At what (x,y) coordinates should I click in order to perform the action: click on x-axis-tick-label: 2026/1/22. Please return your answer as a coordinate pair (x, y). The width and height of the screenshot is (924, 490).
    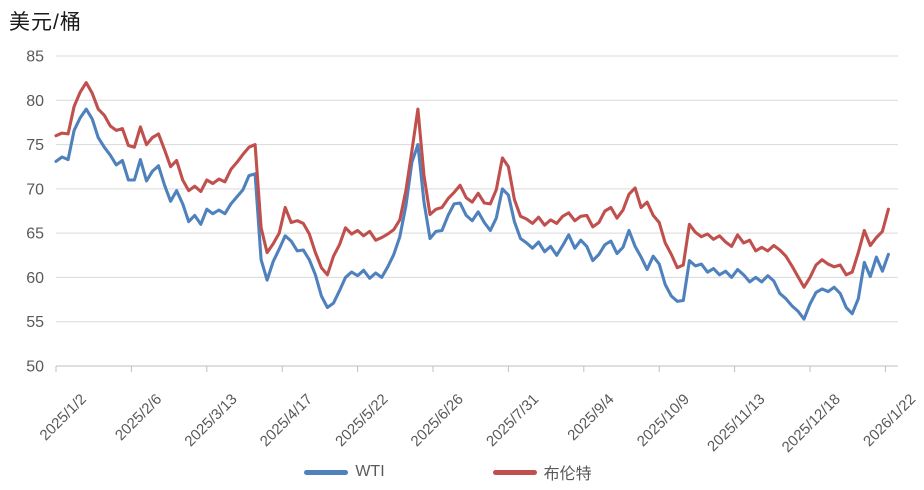
    Looking at the image, I should click on (889, 420).